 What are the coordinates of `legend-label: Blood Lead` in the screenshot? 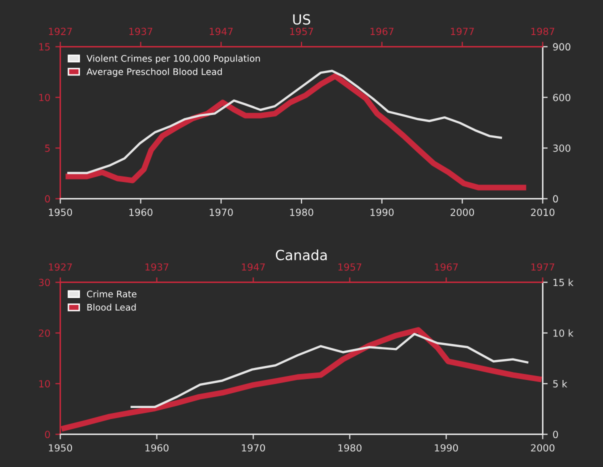 It's located at (111, 307).